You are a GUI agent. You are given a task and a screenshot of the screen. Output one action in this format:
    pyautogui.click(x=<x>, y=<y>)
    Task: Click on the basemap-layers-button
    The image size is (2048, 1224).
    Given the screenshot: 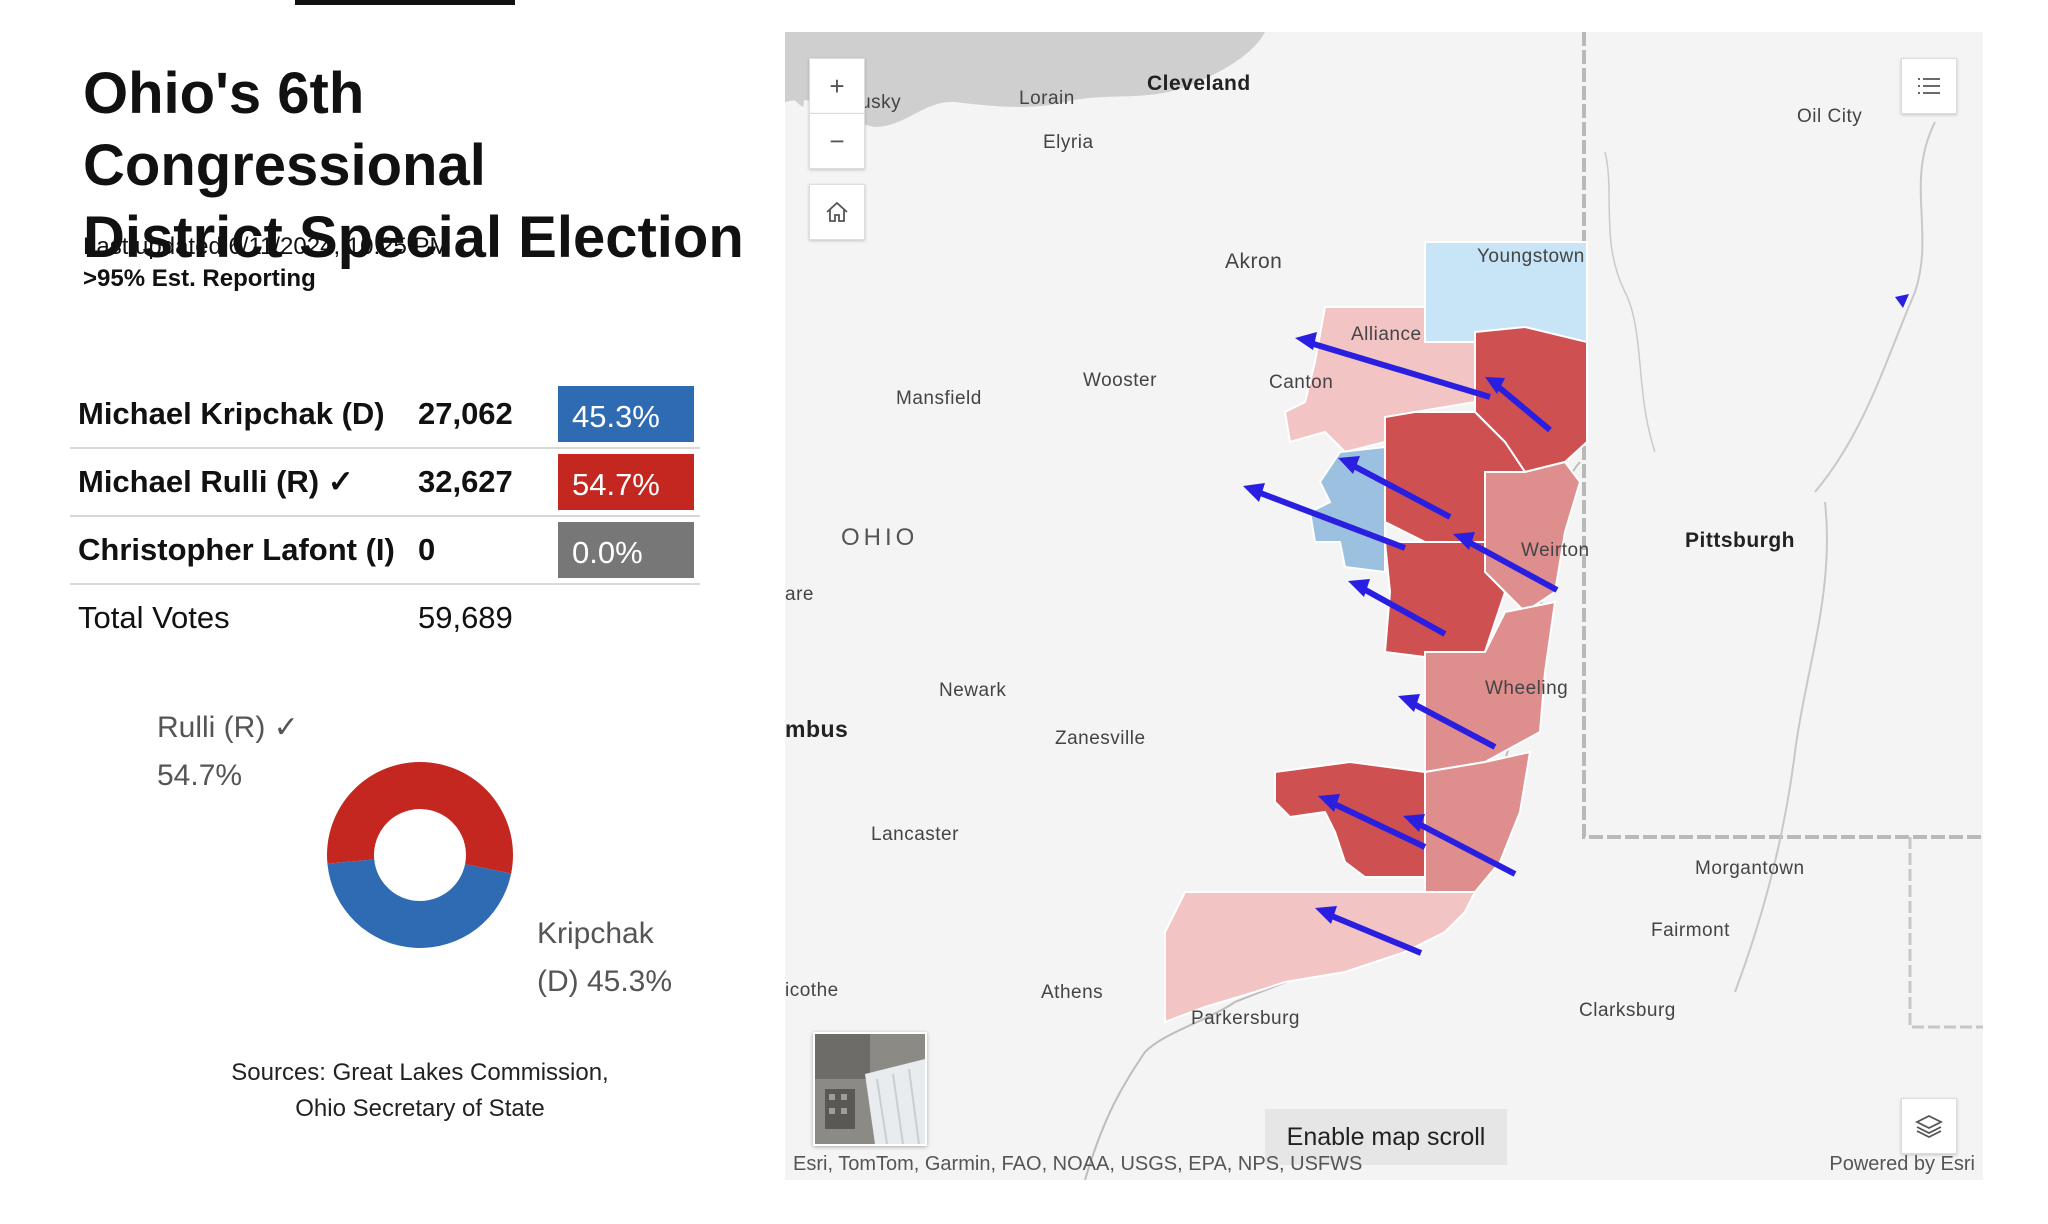 What is the action you would take?
    pyautogui.click(x=1929, y=1126)
    